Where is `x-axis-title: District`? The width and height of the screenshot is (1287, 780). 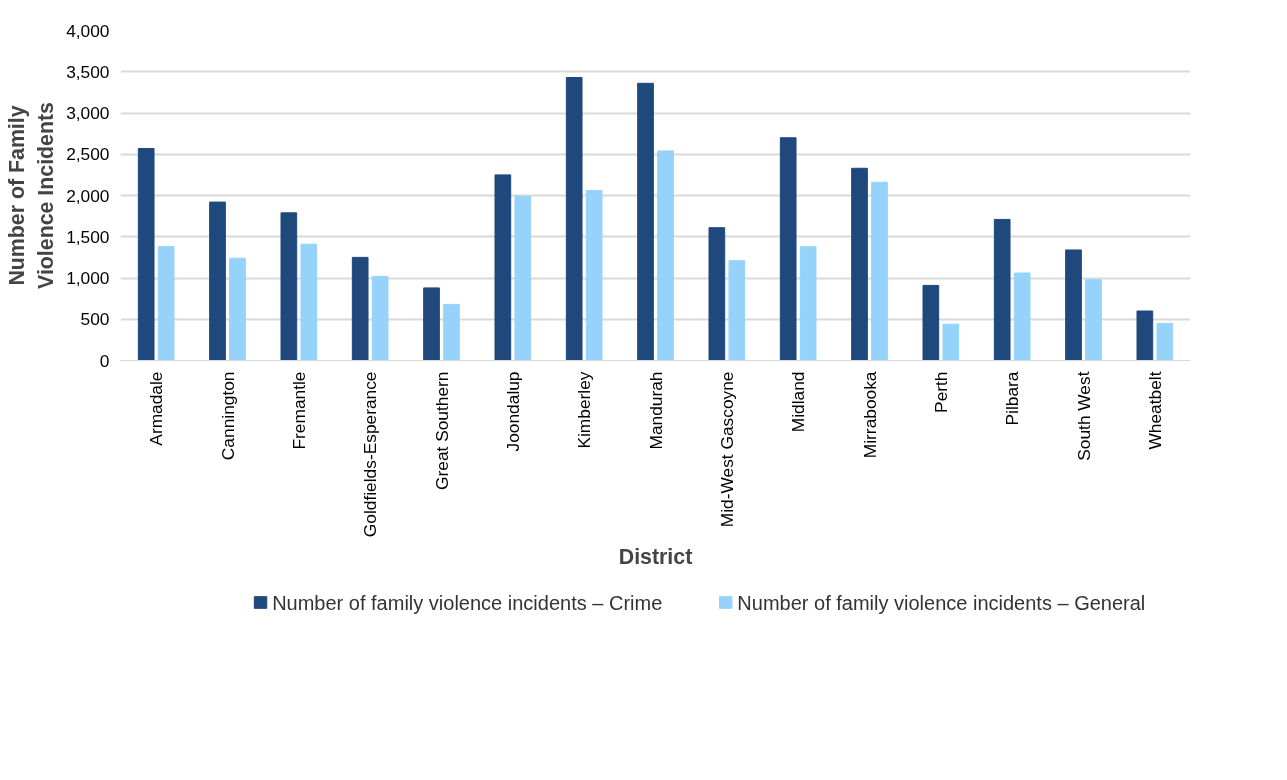 x-axis-title: District is located at coordinates (655, 557).